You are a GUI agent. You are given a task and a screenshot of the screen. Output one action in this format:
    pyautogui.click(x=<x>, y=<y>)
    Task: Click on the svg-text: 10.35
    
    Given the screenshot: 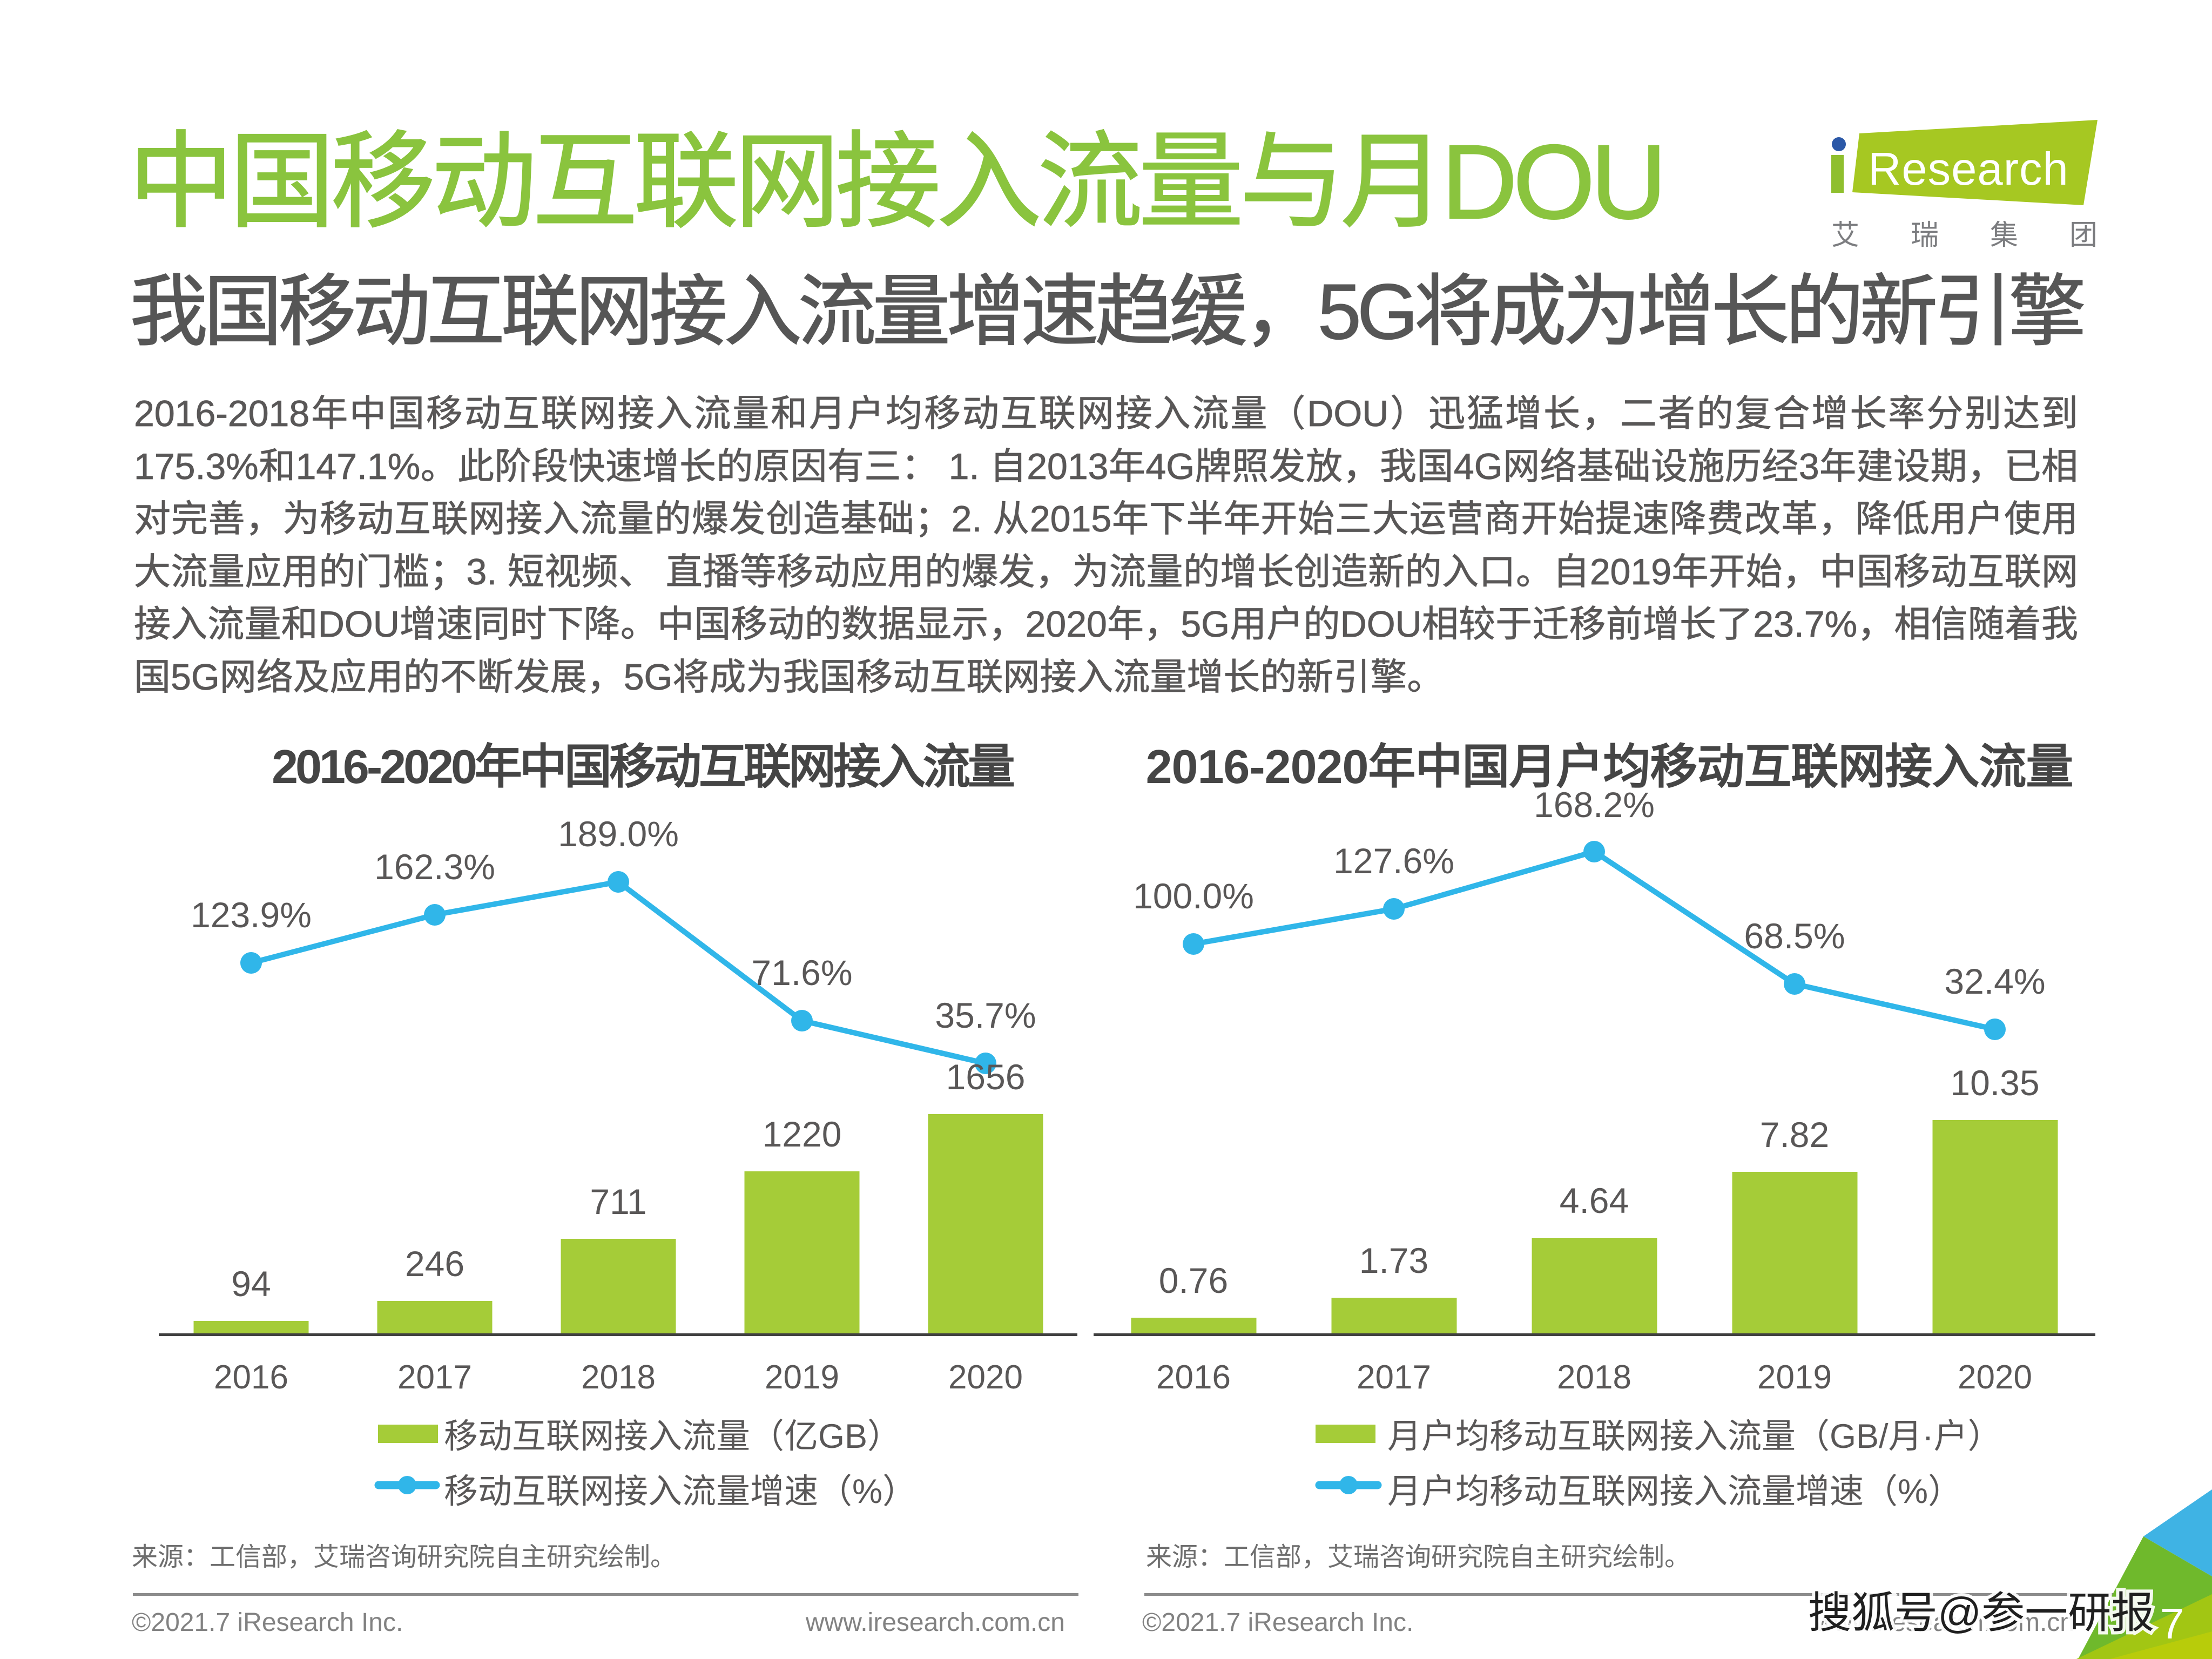 What is the action you would take?
    pyautogui.click(x=1994, y=1083)
    